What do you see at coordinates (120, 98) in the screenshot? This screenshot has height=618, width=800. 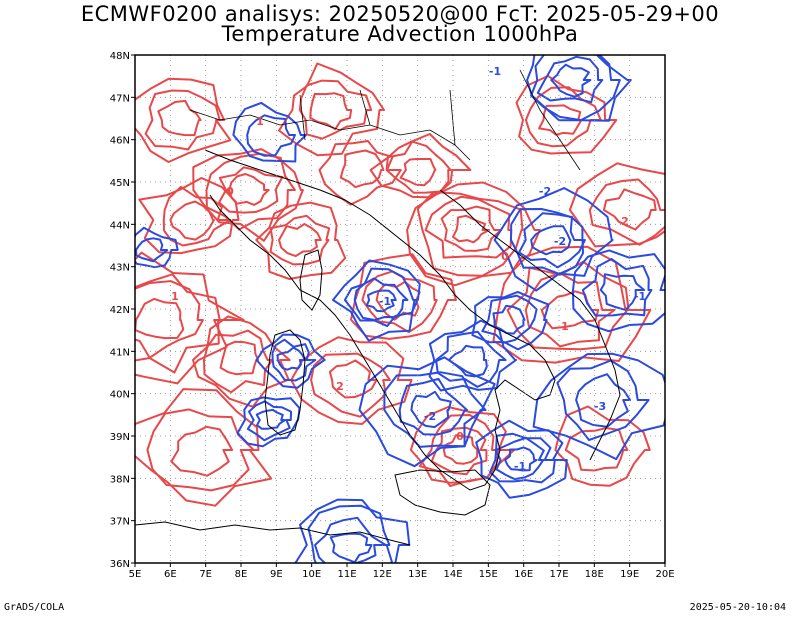 I see `lat-tick-label: 47N` at bounding box center [120, 98].